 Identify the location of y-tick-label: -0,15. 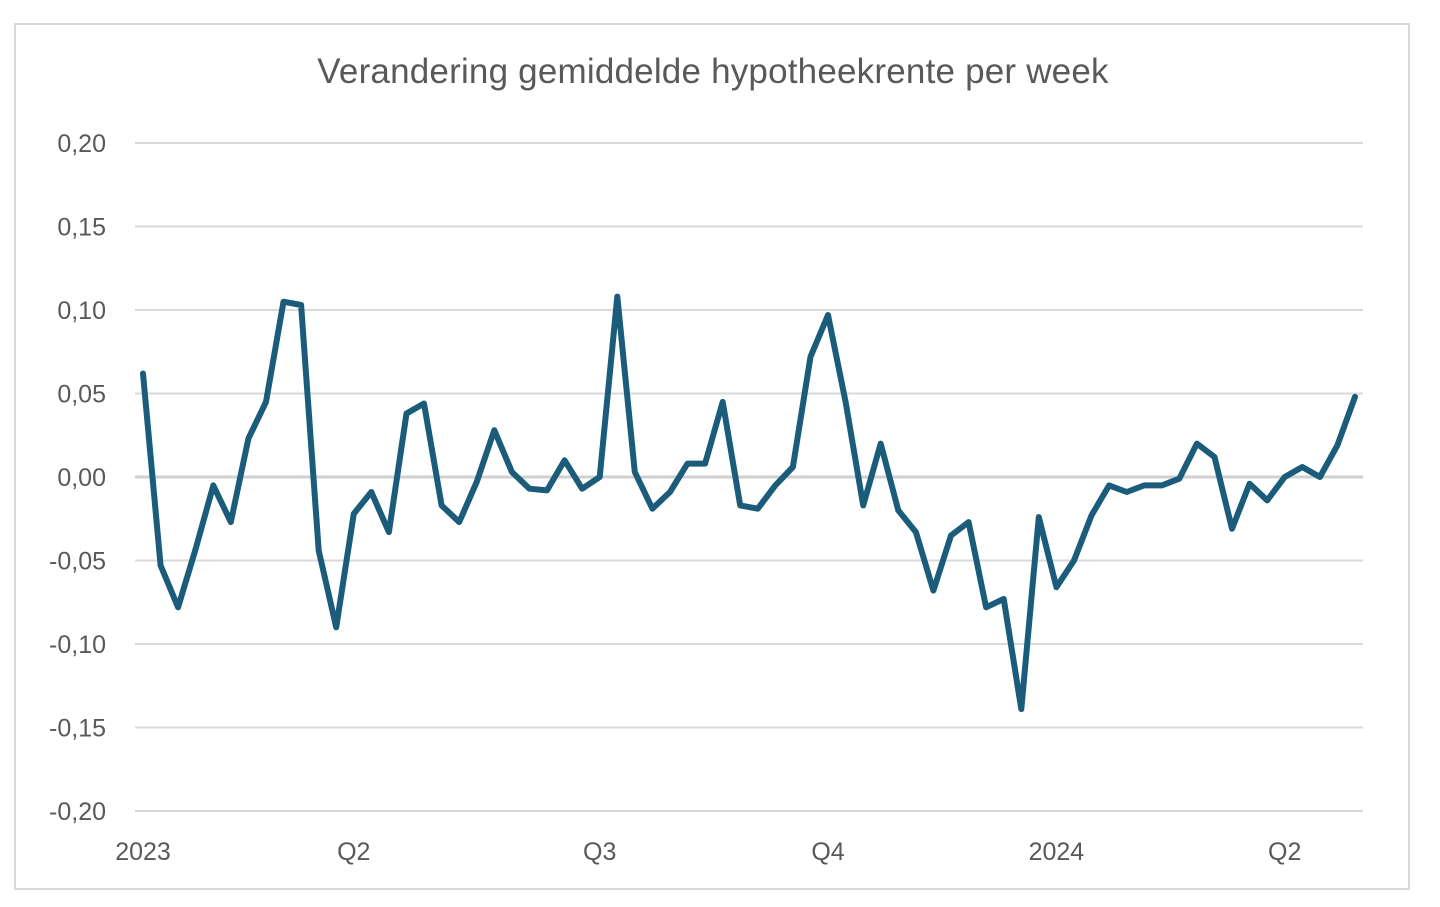
(77, 729).